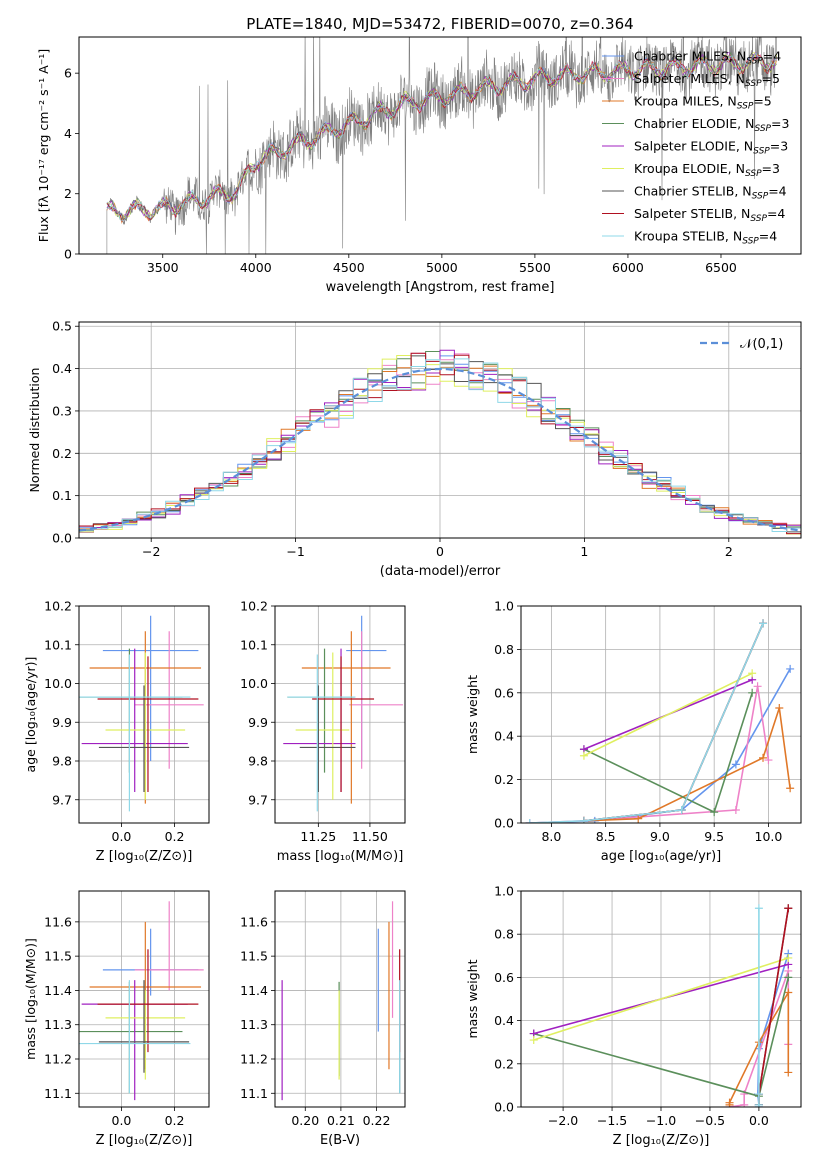  I want to click on age-vs-mass-xlabel: mass [log₁₀(M/M⊙)], so click(340, 856).